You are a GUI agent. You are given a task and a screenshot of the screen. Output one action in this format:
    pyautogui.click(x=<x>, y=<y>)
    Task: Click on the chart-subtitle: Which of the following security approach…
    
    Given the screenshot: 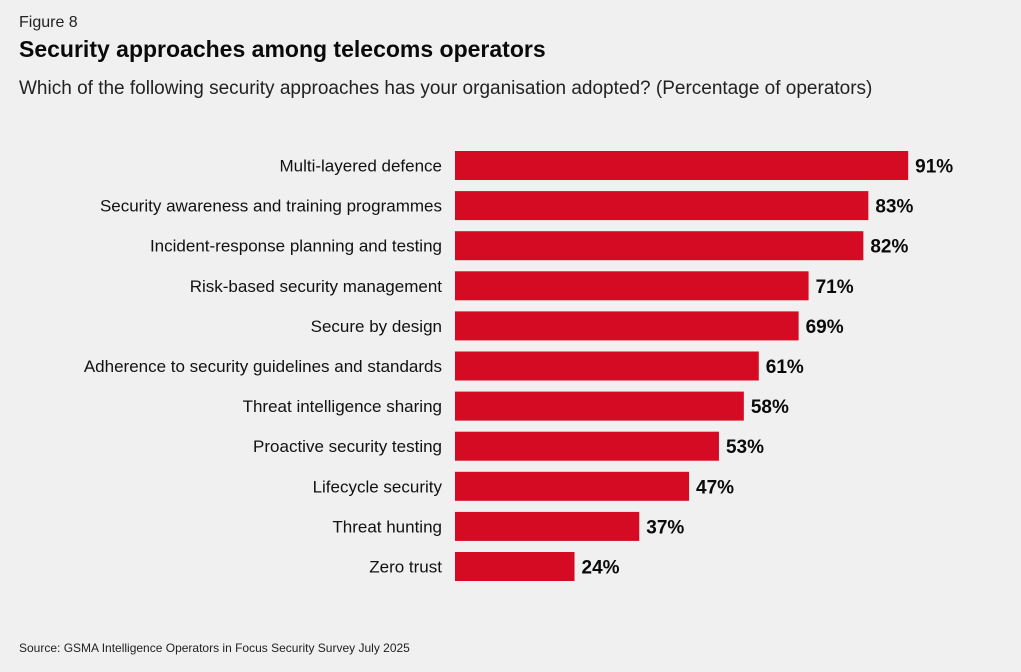 What is the action you would take?
    pyautogui.click(x=446, y=88)
    